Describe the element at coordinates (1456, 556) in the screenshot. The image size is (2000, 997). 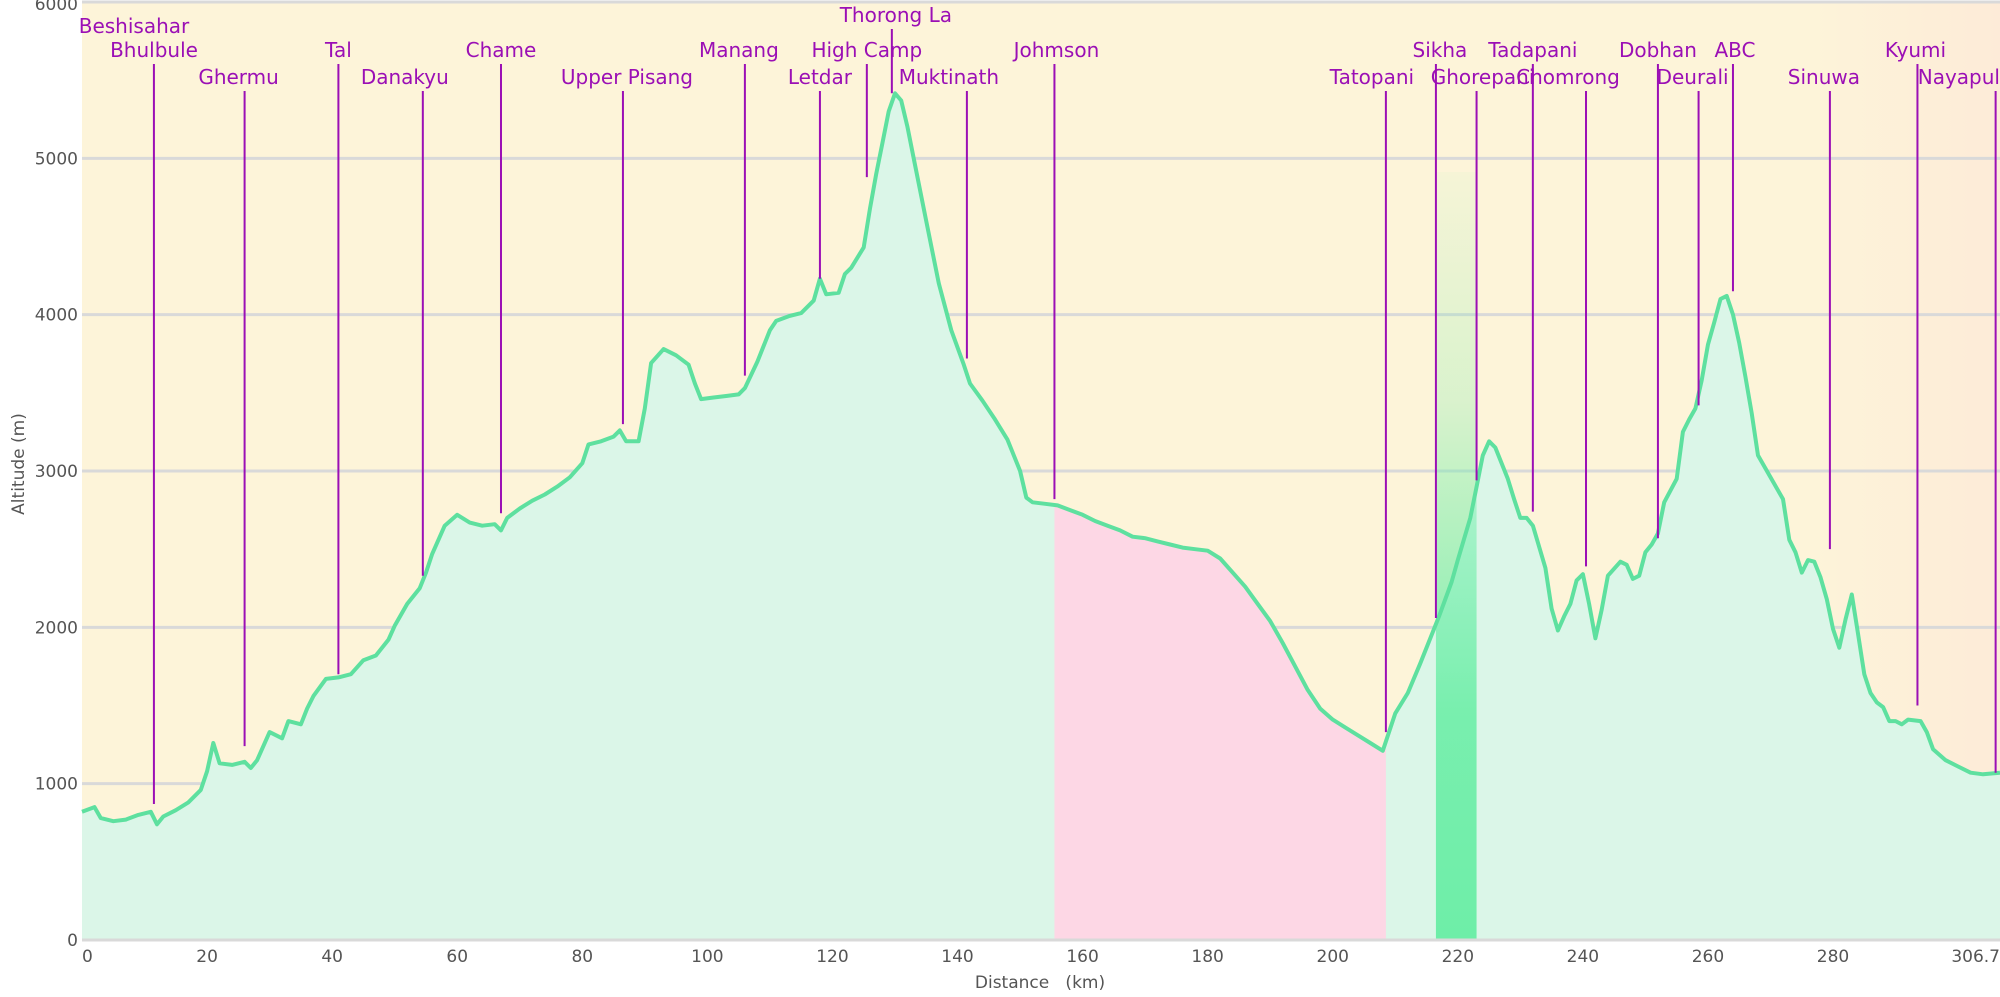
I see `highlight-segment-band` at that location.